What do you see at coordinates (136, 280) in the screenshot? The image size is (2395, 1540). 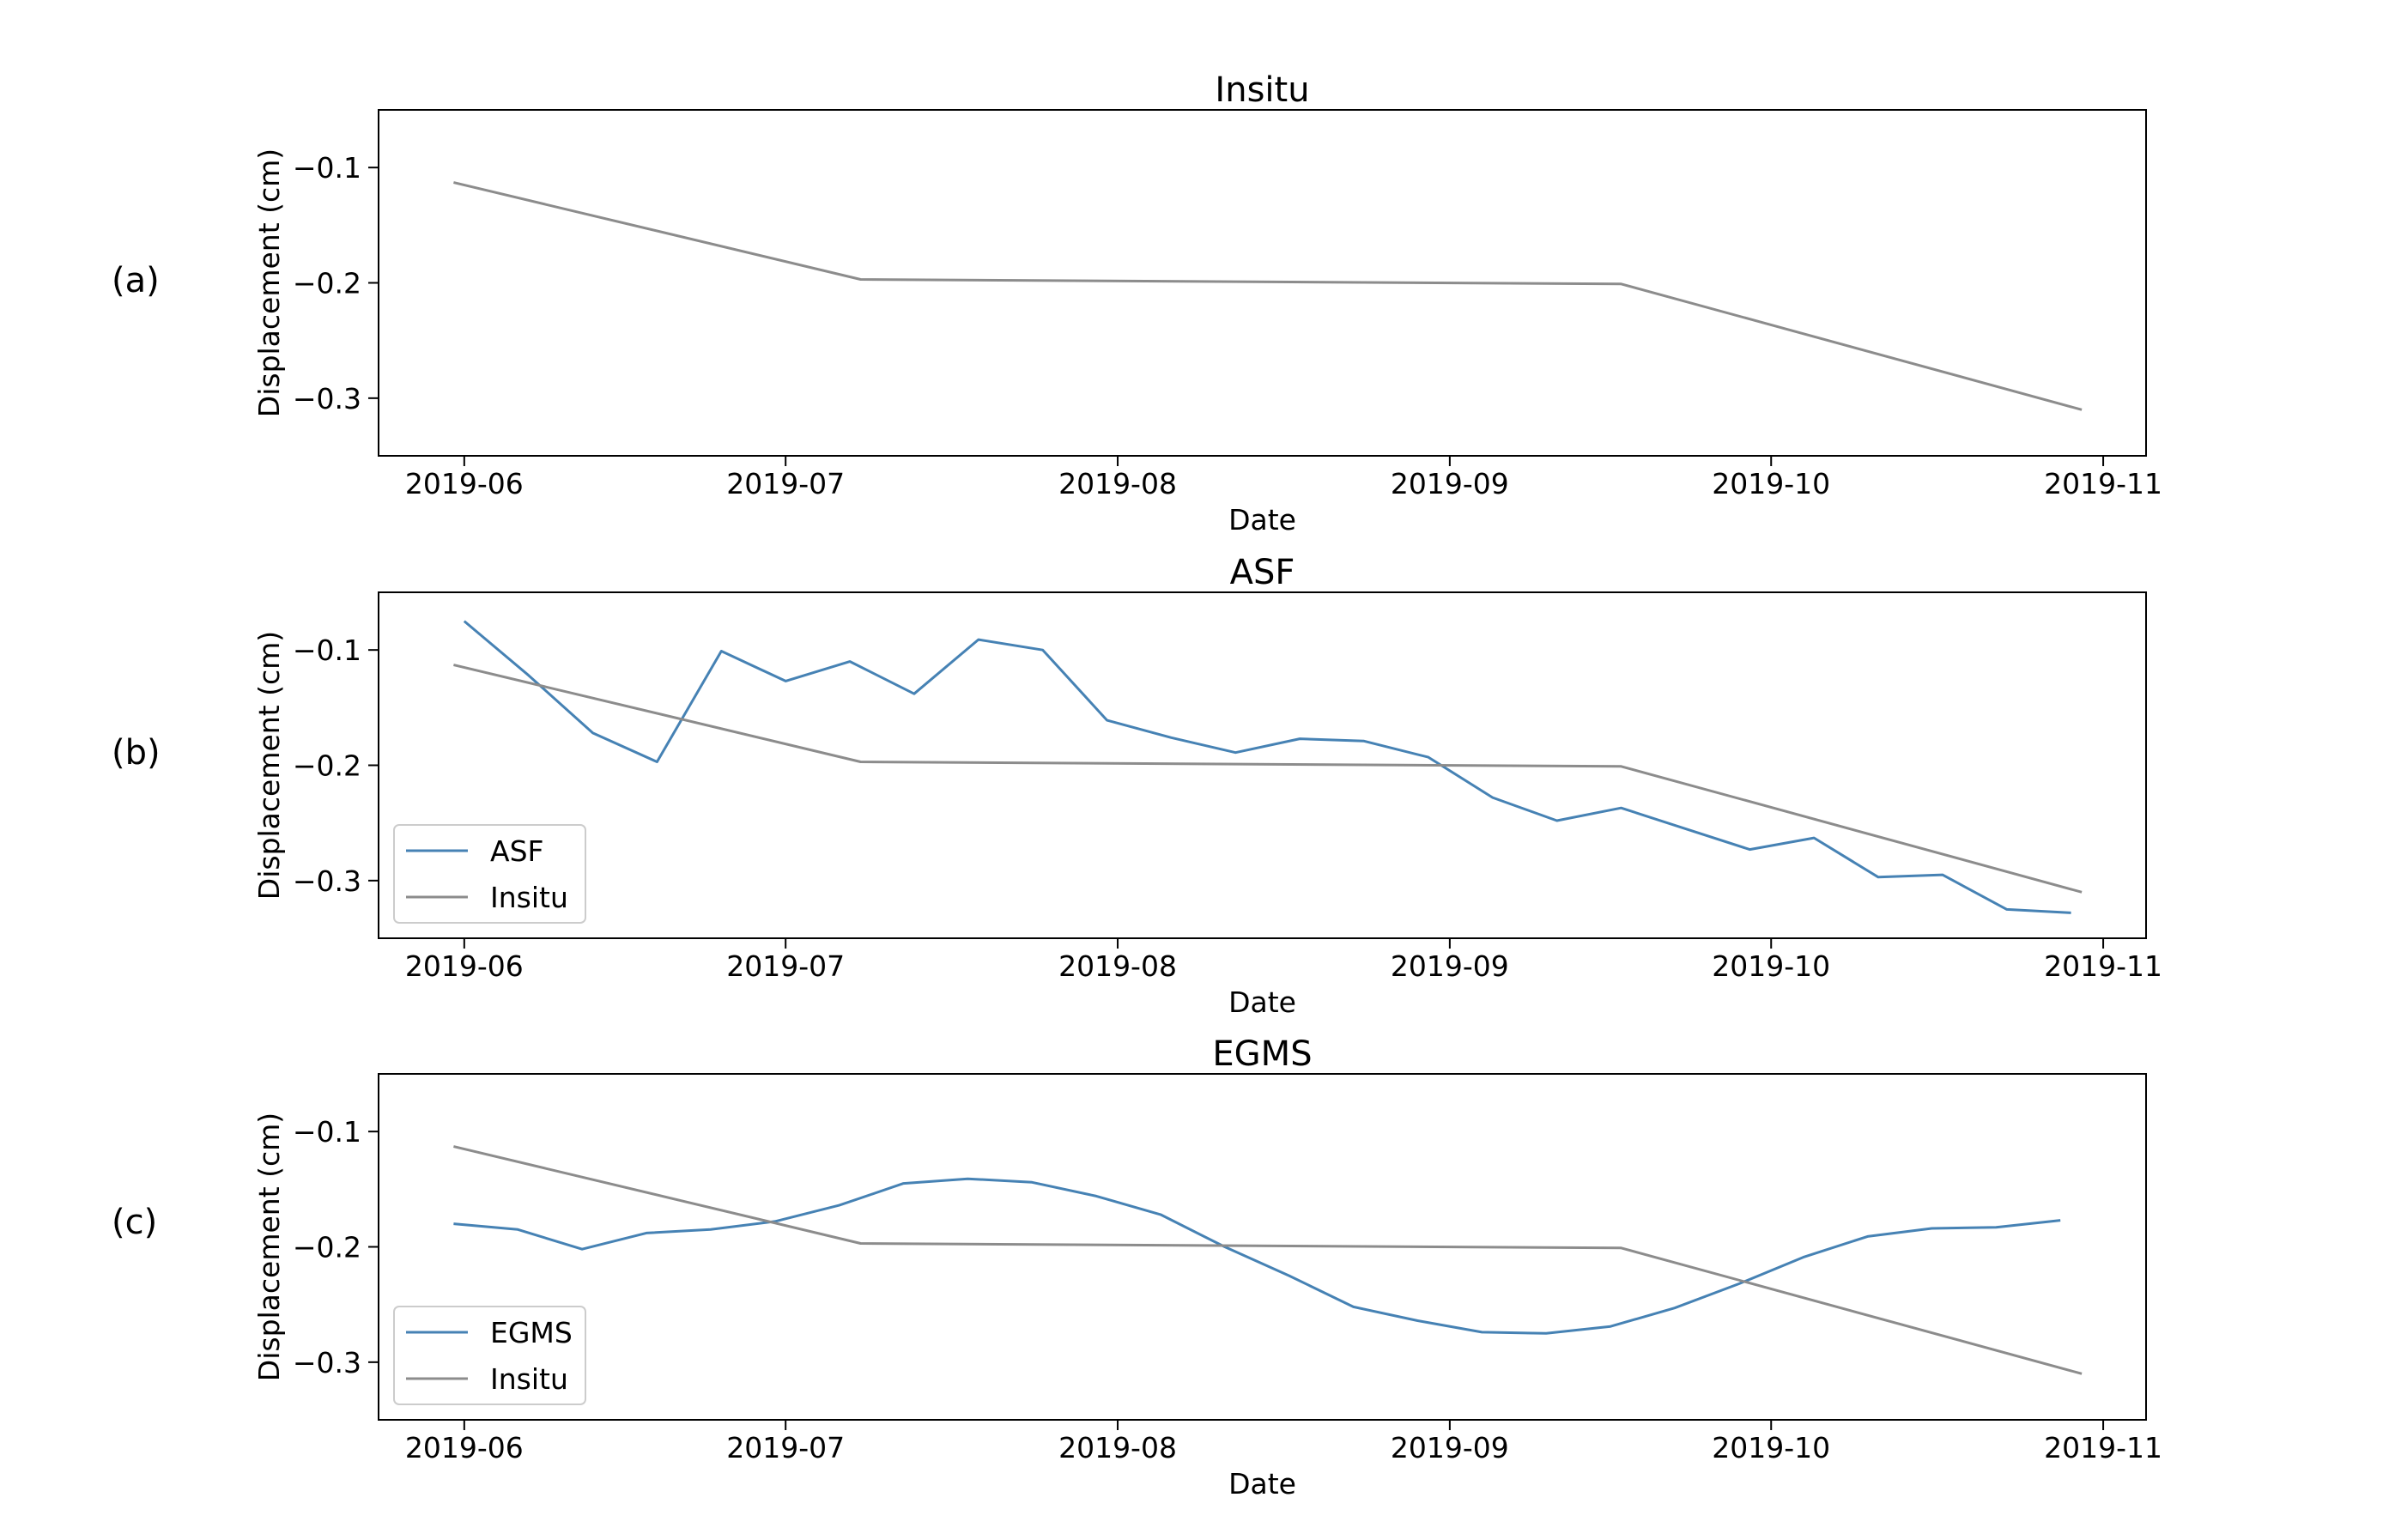 I see `panel-label: (a)` at bounding box center [136, 280].